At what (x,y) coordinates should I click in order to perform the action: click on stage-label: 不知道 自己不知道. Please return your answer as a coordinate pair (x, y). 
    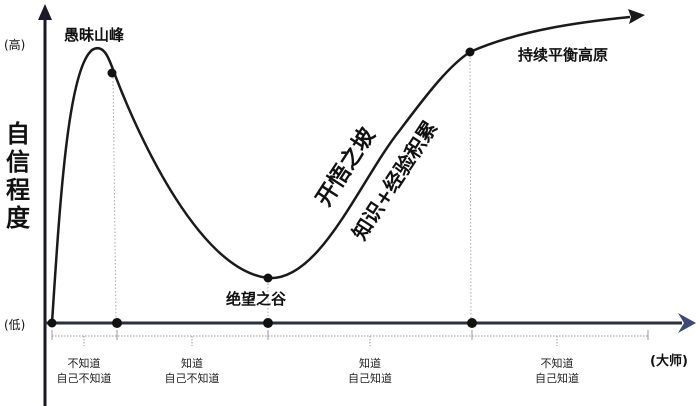
    Looking at the image, I should click on (84, 371).